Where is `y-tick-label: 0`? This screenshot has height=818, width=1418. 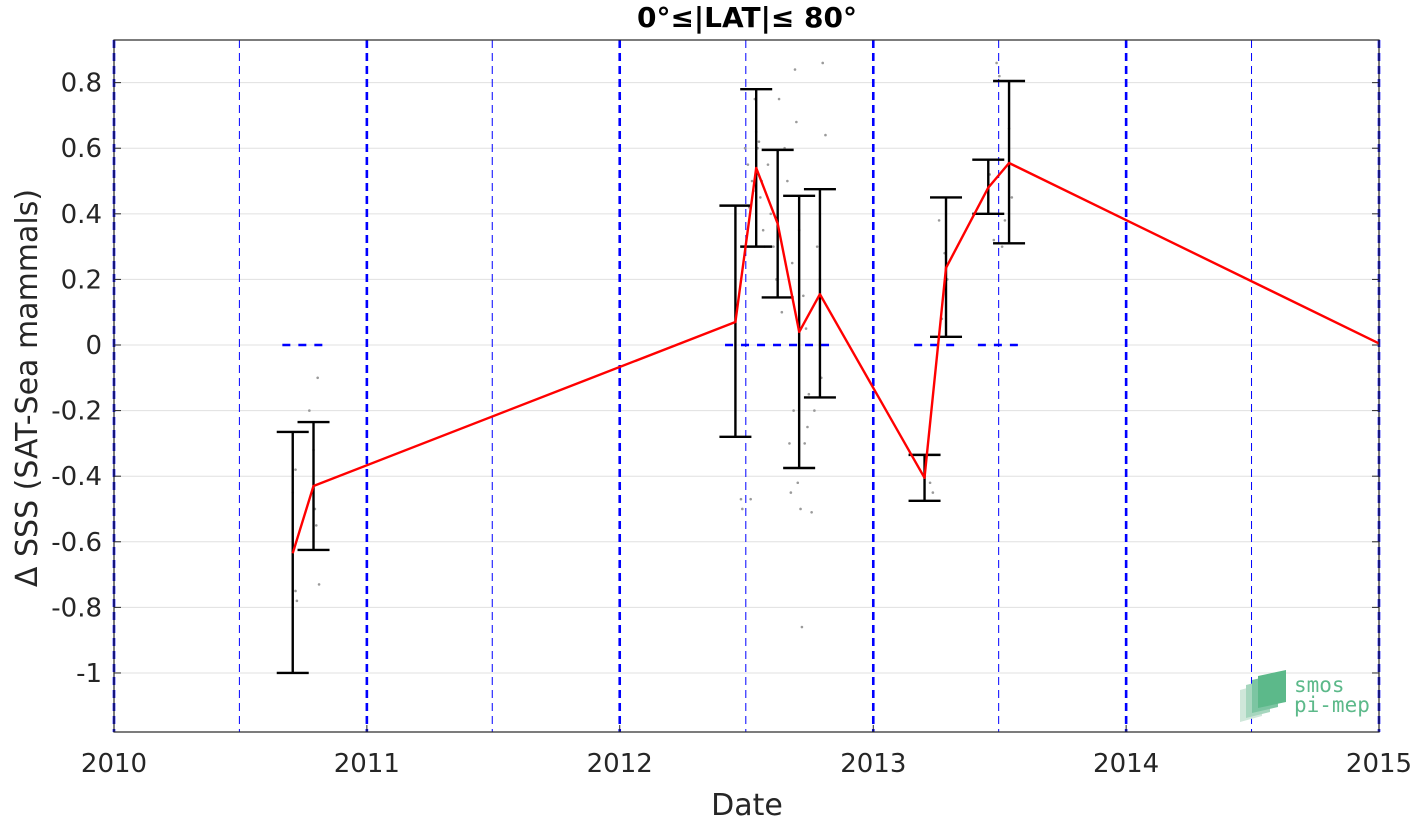 y-tick-label: 0 is located at coordinates (93, 346).